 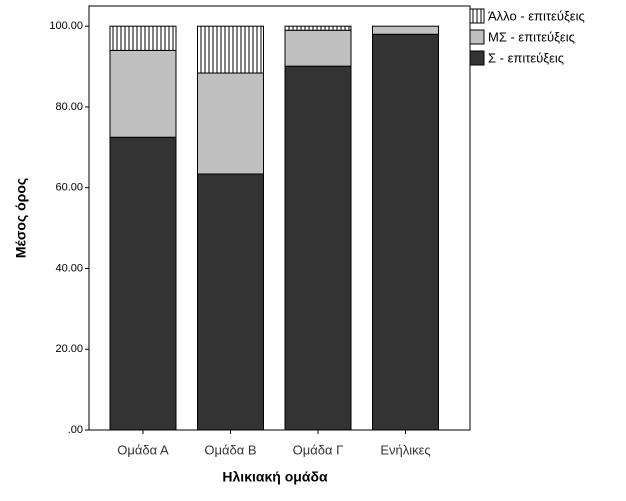 What do you see at coordinates (230, 449) in the screenshot?
I see `x-tick-label: Ομάδα Β` at bounding box center [230, 449].